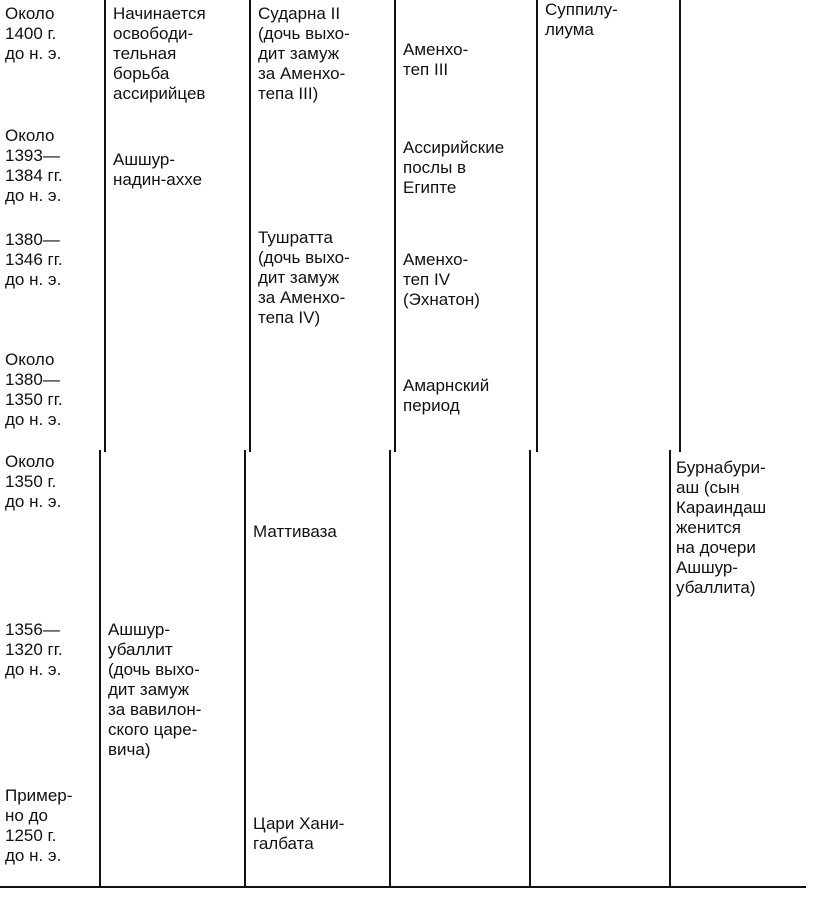  I want to click on date-cell: 1380— 1346 гг. до н. э., so click(34, 259).